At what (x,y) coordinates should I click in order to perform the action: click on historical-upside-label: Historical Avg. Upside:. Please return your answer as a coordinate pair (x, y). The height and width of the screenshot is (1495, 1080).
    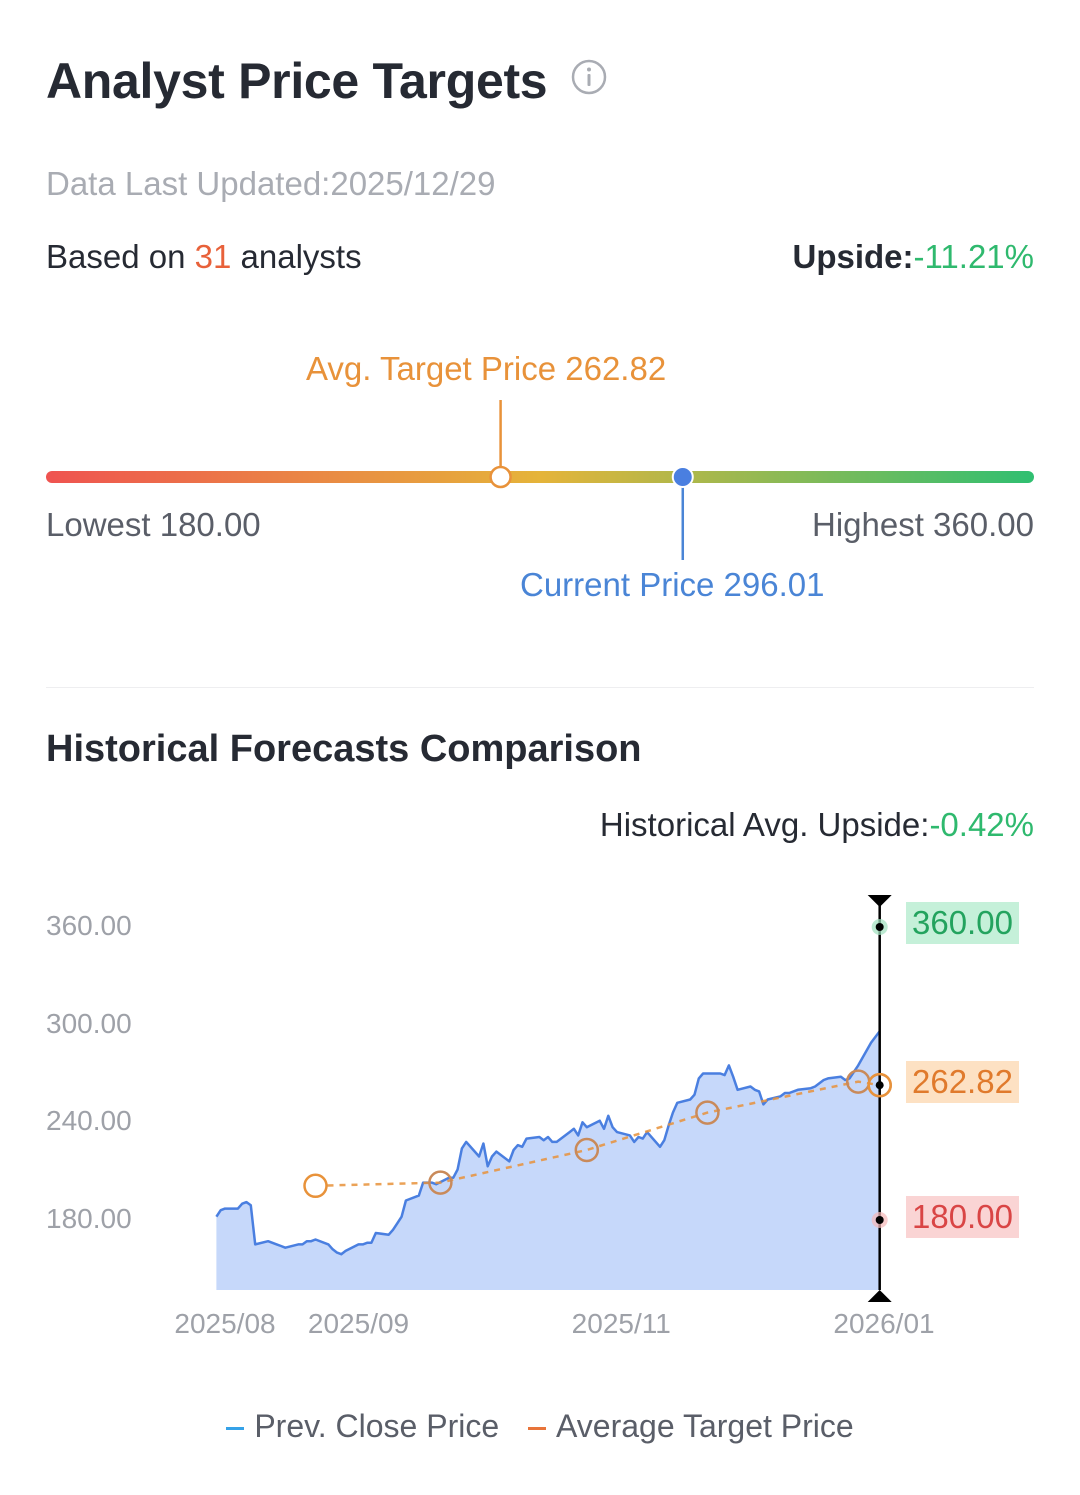
    Looking at the image, I should click on (764, 824).